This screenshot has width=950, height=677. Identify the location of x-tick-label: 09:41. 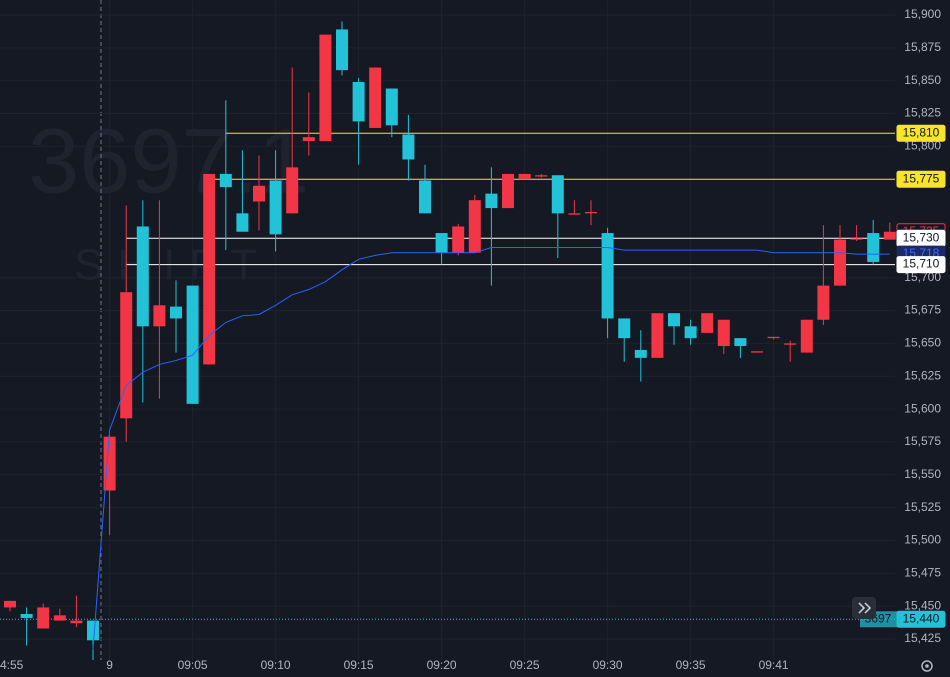
(774, 665).